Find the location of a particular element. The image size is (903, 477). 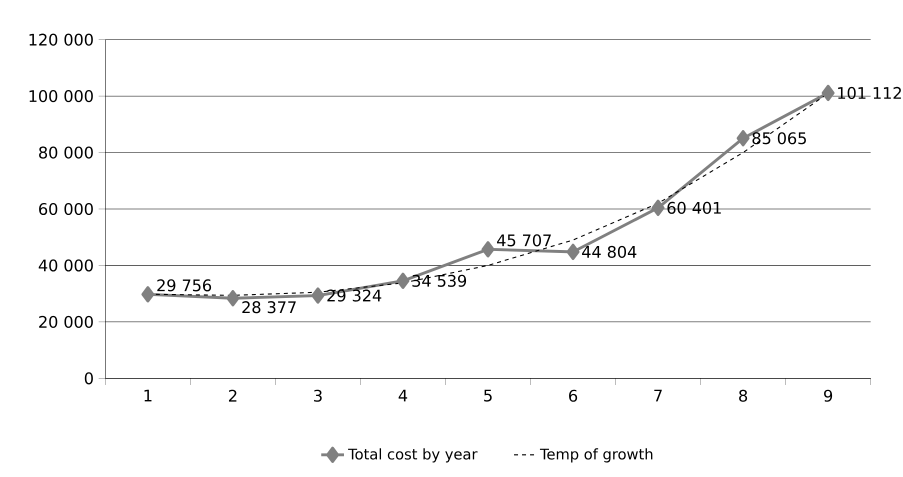

x-tick-label: 9 is located at coordinates (828, 396).